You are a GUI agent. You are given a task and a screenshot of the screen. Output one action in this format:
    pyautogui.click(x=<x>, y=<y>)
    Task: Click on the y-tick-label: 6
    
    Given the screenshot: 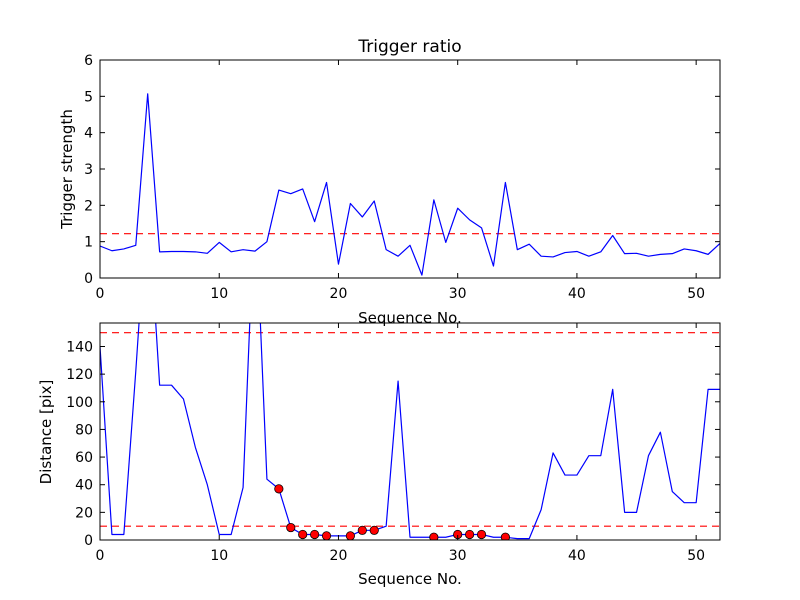 What is the action you would take?
    pyautogui.click(x=88, y=61)
    